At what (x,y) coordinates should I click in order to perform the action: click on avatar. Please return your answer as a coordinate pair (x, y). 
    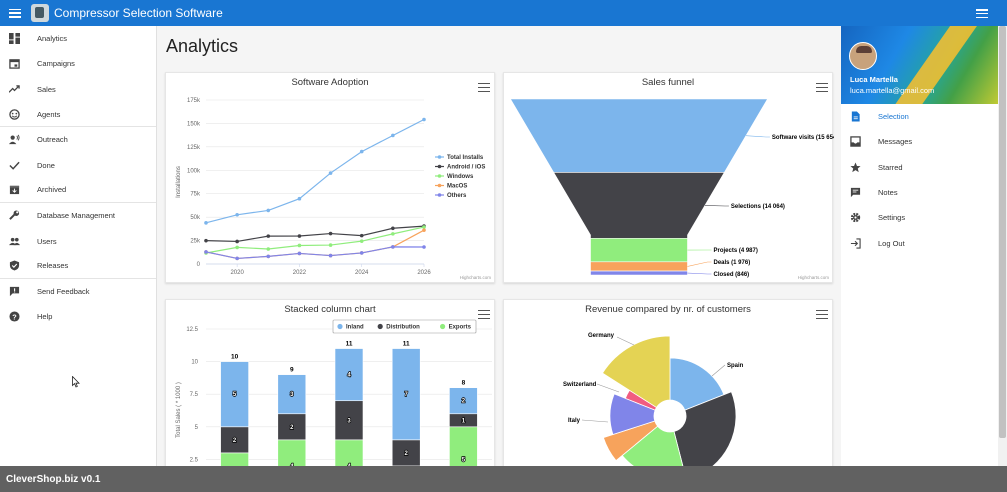
    Looking at the image, I should click on (863, 56).